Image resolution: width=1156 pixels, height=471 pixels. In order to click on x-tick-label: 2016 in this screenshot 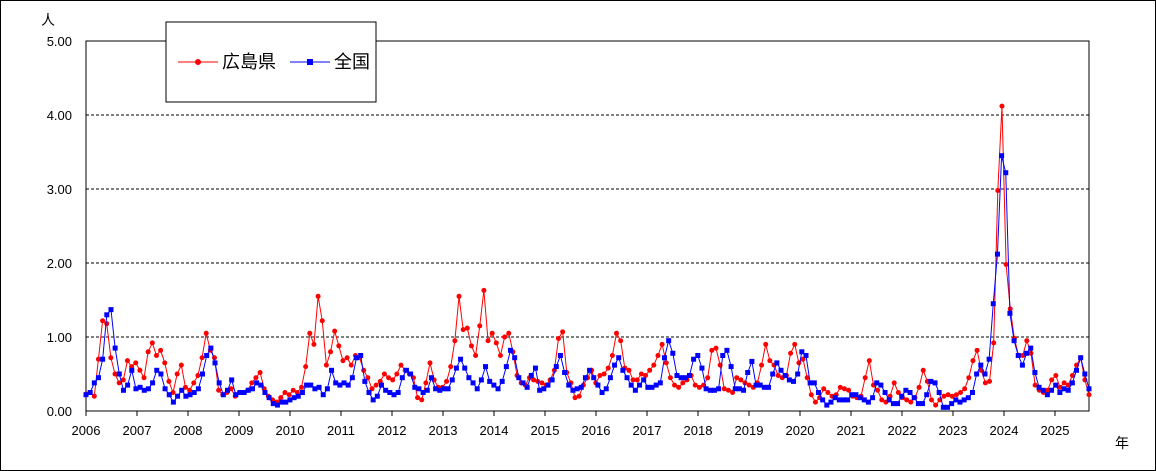, I will do `click(596, 430)`.